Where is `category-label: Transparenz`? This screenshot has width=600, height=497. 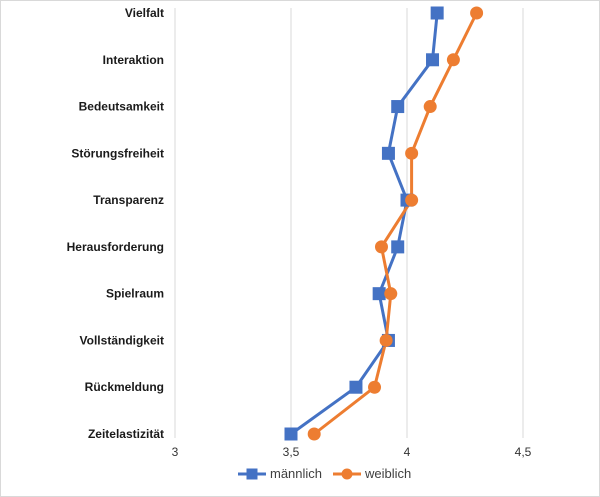
category-label: Transparenz is located at coordinates (128, 200).